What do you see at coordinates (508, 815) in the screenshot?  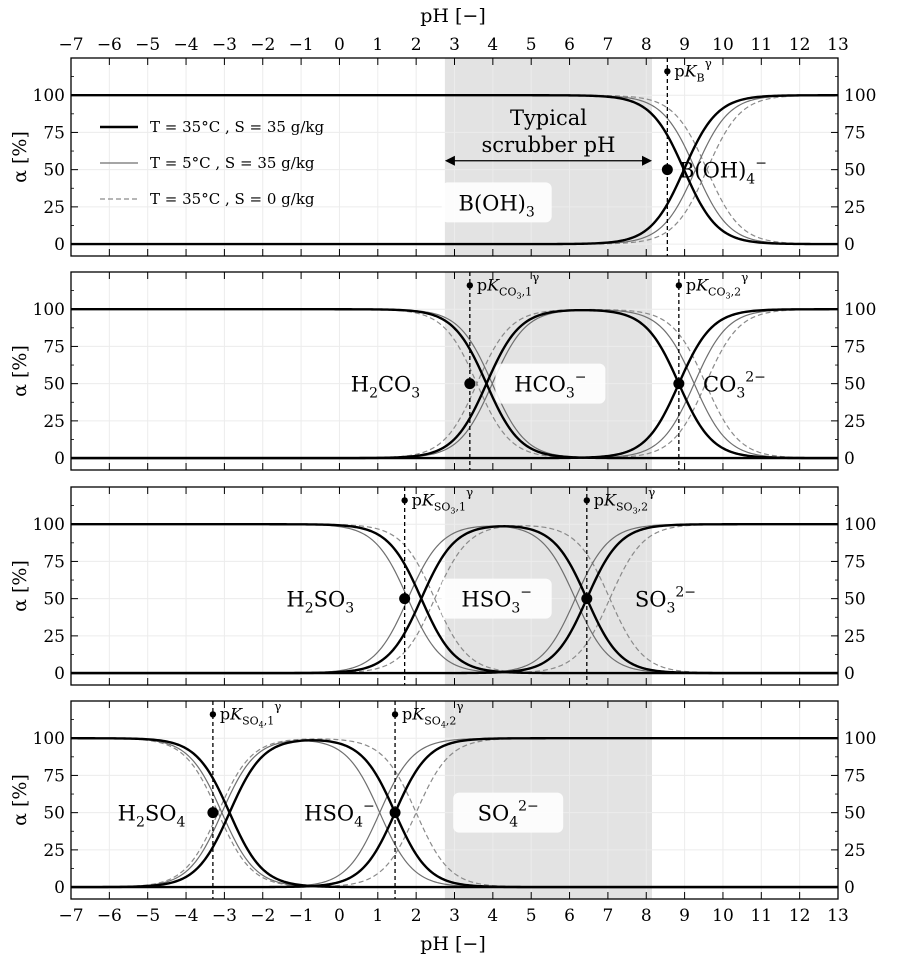 I see `species-label-text: SO42−` at bounding box center [508, 815].